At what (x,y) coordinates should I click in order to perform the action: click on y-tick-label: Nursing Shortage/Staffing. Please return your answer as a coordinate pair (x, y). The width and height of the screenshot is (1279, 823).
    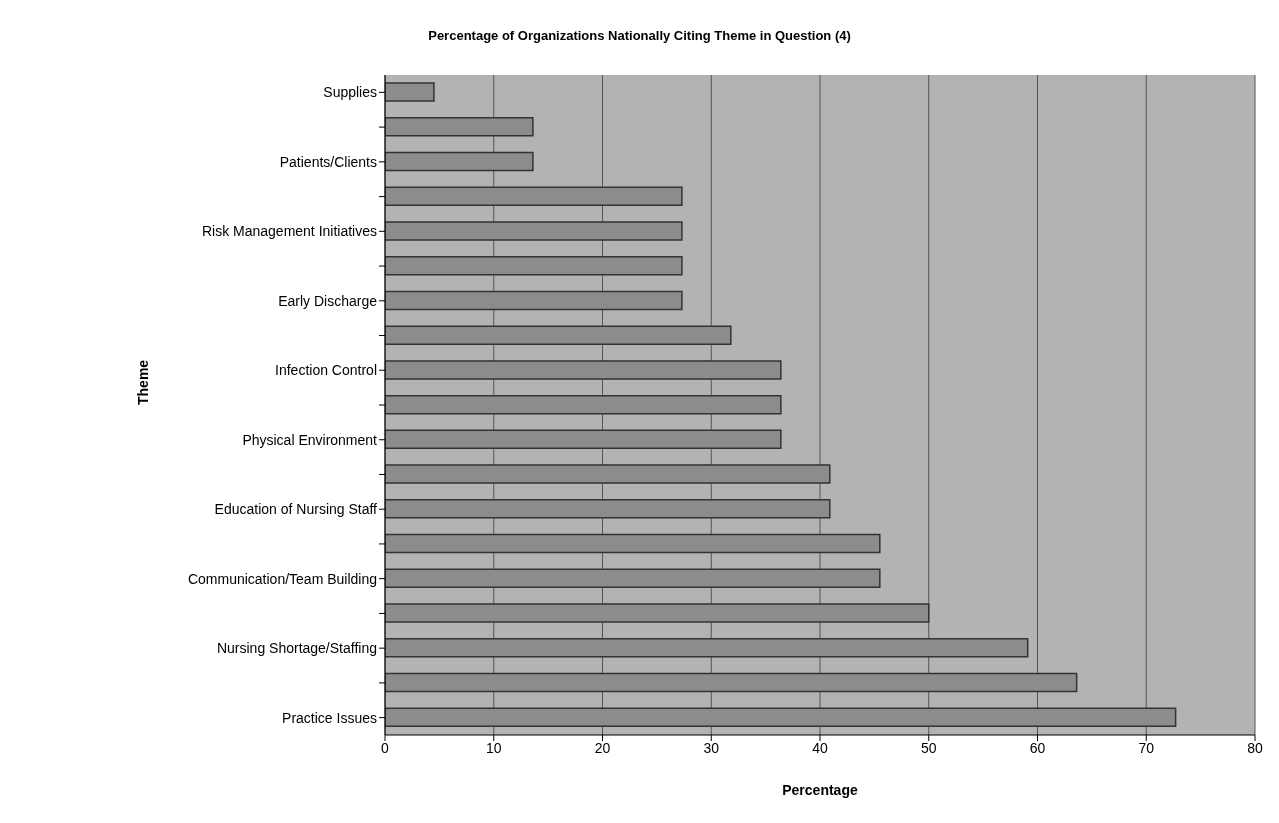
    Looking at the image, I should click on (296, 648).